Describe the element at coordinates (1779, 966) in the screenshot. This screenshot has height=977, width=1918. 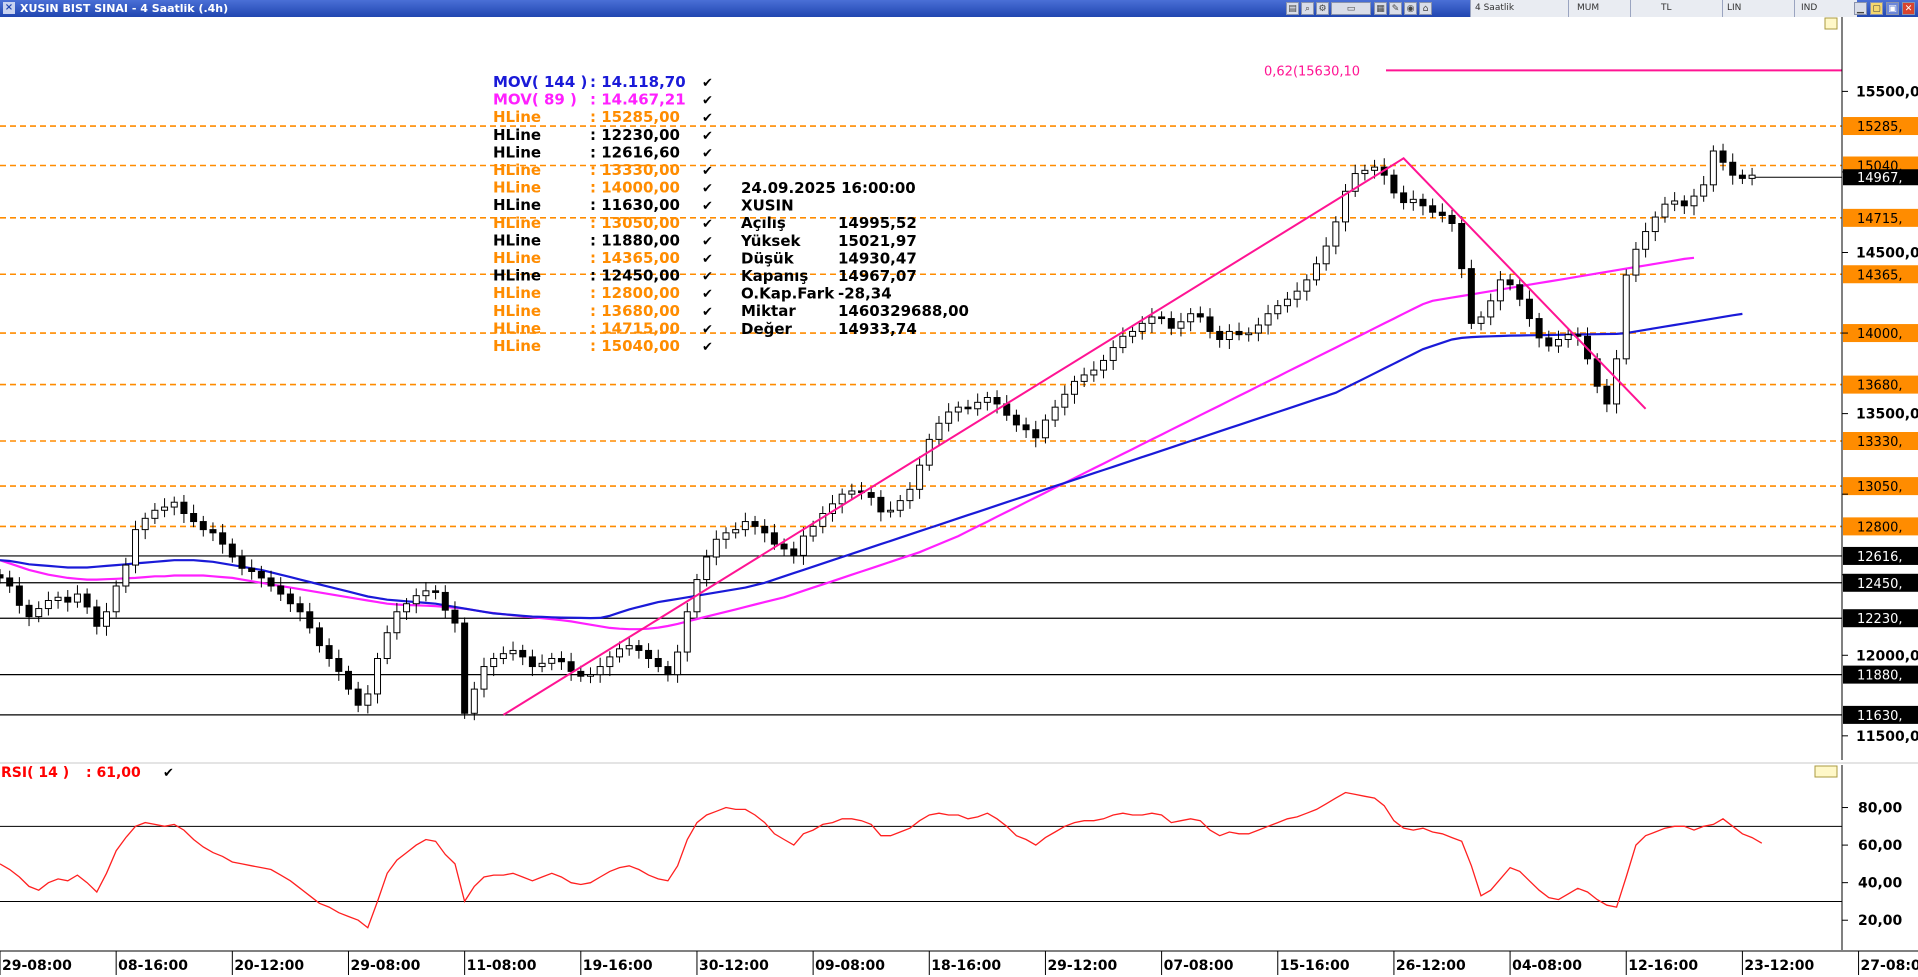
I see `time-tick-label: 23-12:00` at that location.